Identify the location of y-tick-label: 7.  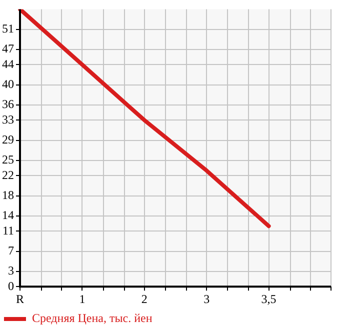
(11, 250).